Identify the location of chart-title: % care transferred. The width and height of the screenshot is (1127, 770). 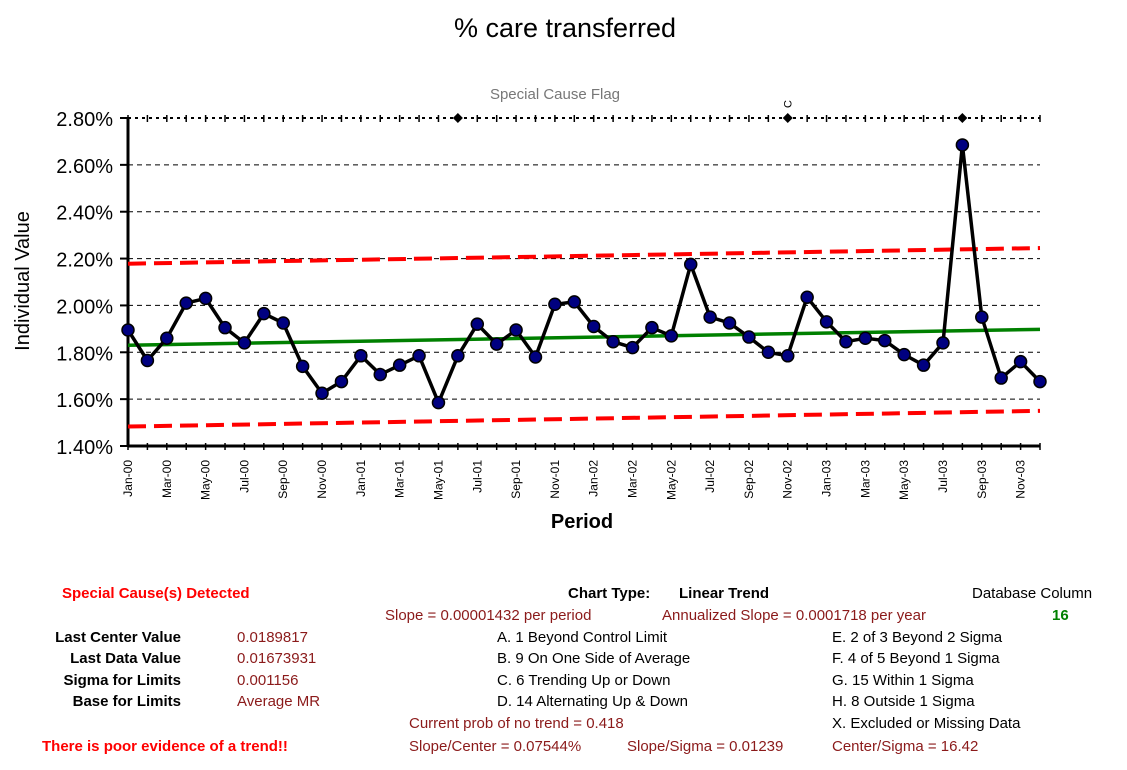
(565, 28).